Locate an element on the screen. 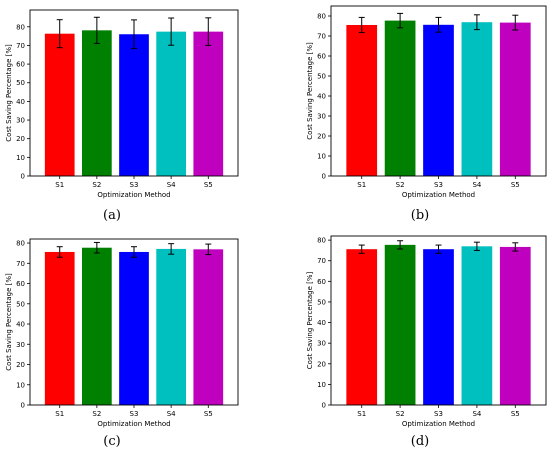  plot-frame-d is located at coordinates (438, 320).